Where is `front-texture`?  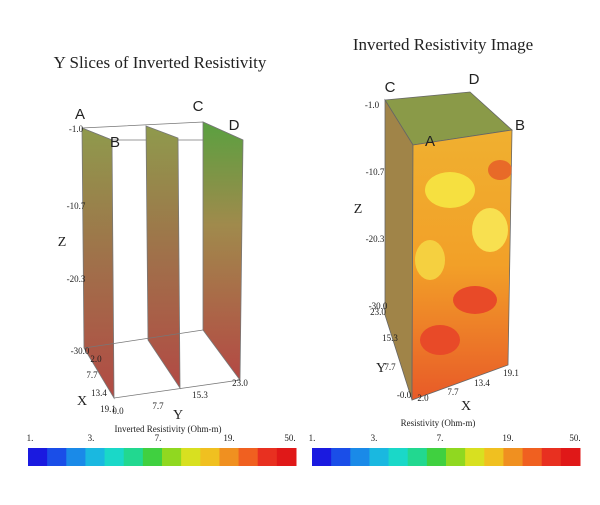
front-texture is located at coordinates (463, 257).